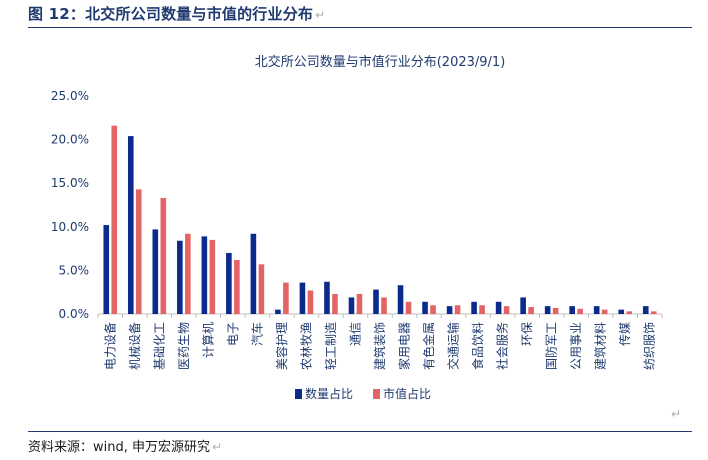 The width and height of the screenshot is (708, 460). What do you see at coordinates (650, 346) in the screenshot?
I see `x-category-label: 纺织服饰` at bounding box center [650, 346].